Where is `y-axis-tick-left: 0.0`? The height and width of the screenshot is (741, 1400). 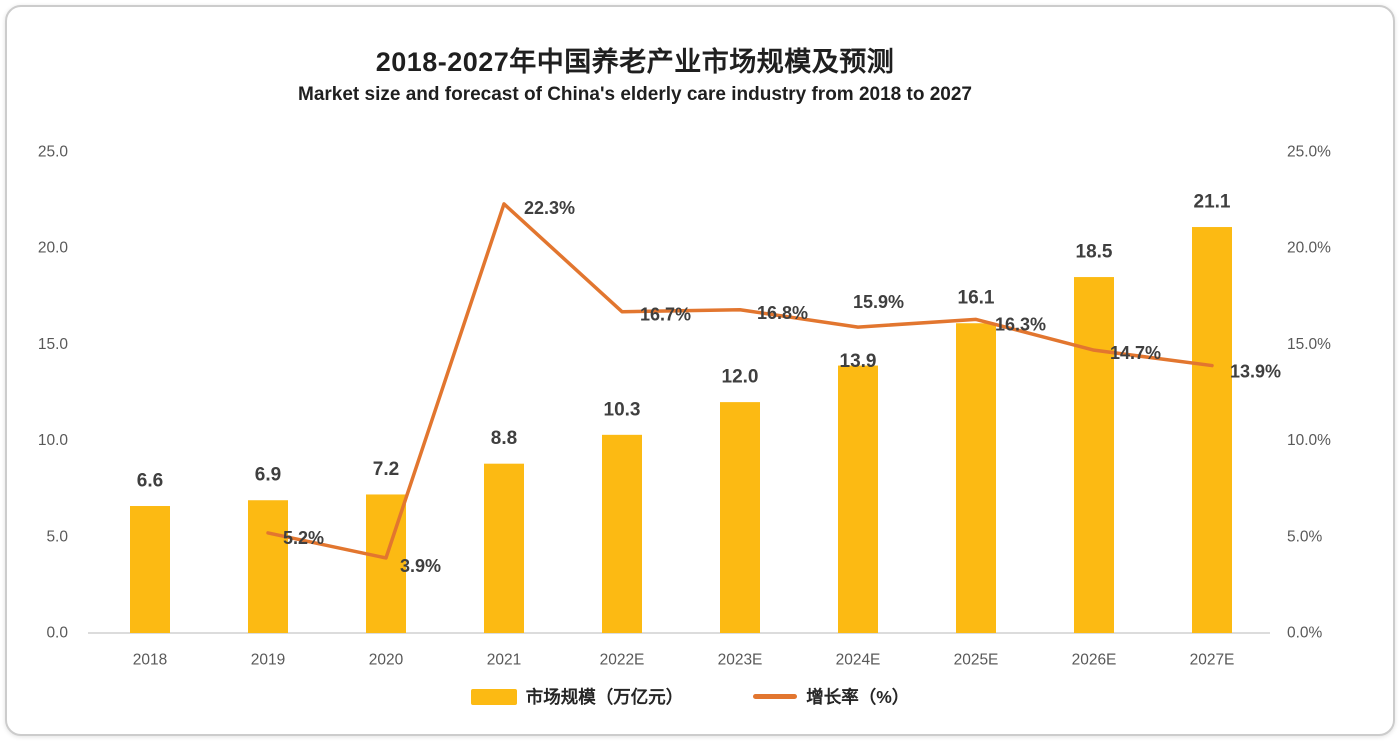
y-axis-tick-left: 0.0 is located at coordinates (57, 633).